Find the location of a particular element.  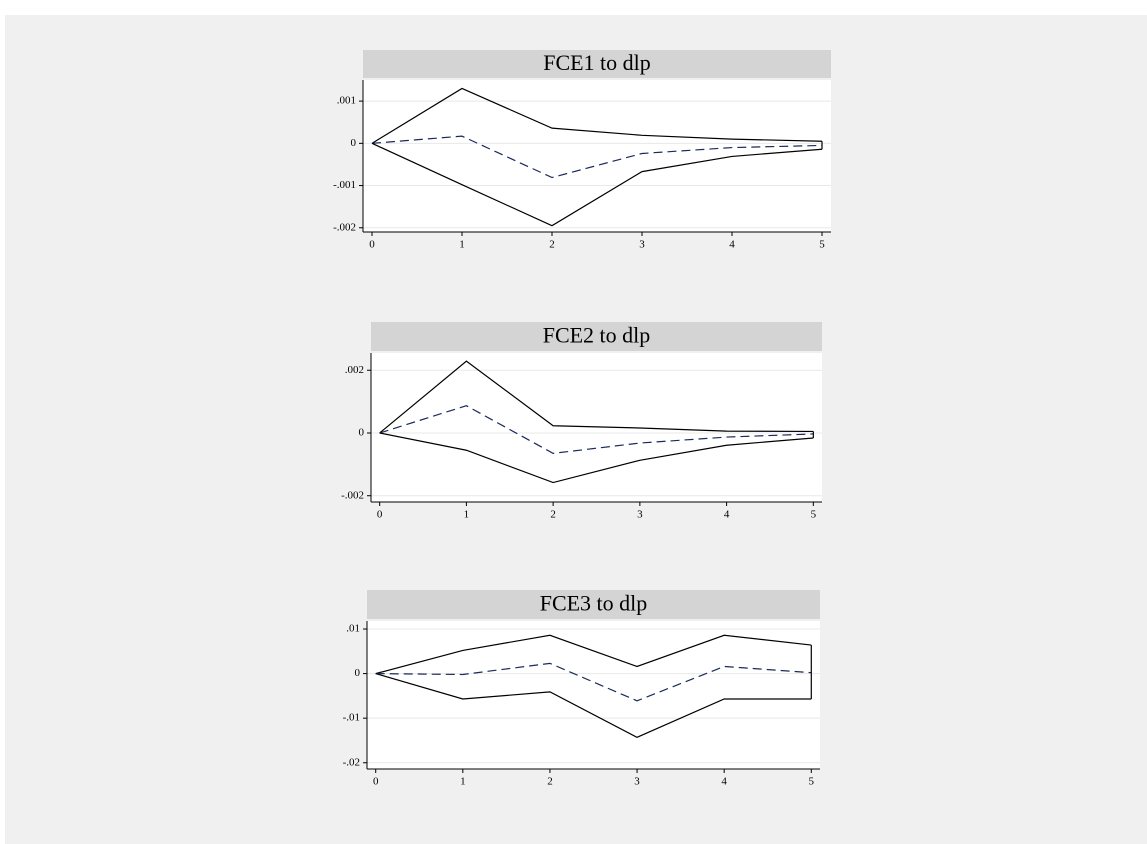

y-tick-label: -.02 is located at coordinates (351, 762).